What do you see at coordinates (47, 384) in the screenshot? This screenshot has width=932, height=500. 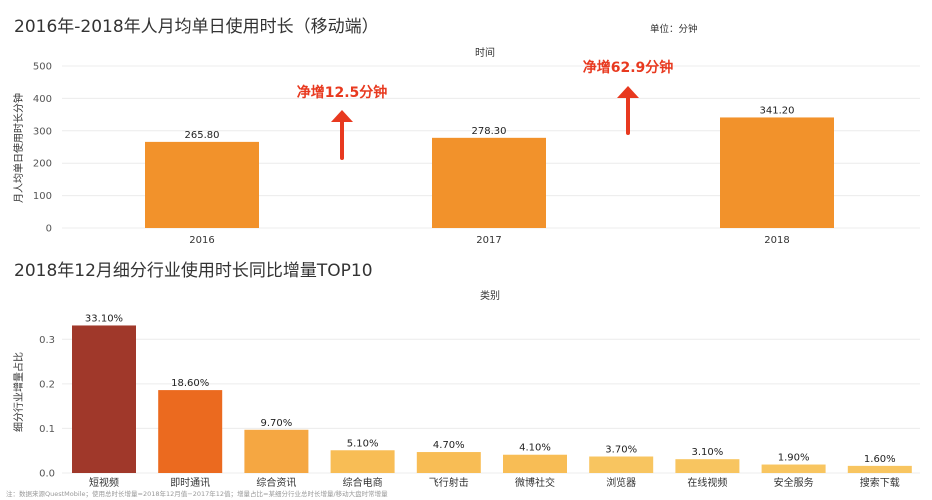 I see `chart2-y-tick-label: 0.2` at bounding box center [47, 384].